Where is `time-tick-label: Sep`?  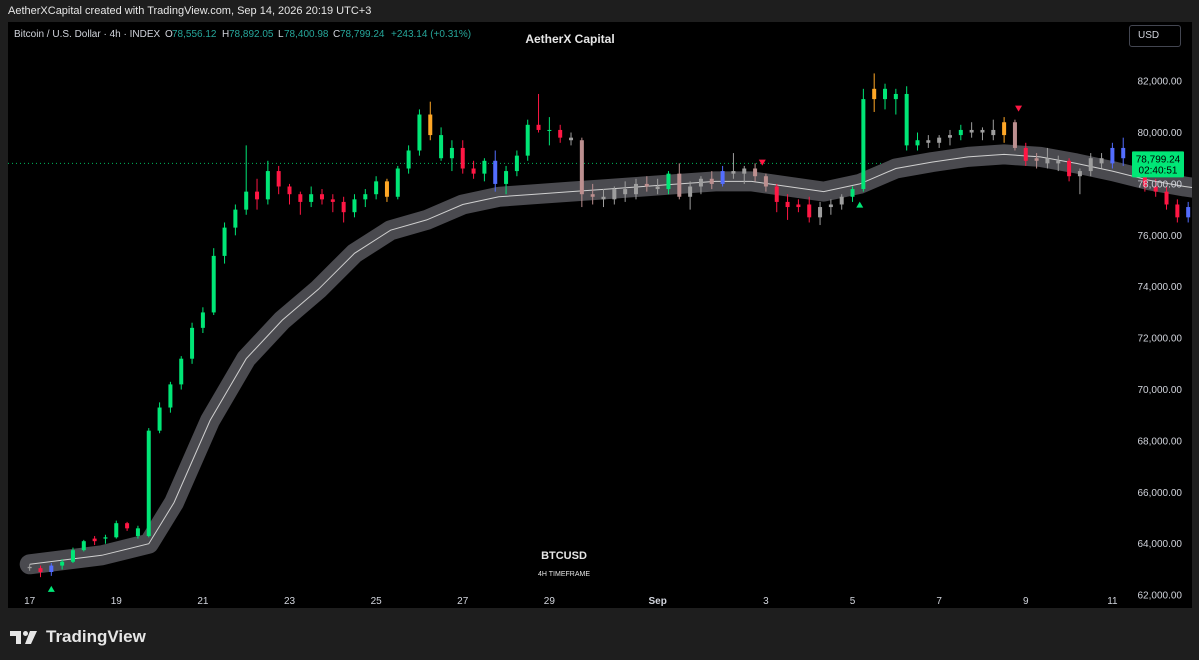
time-tick-label: Sep is located at coordinates (657, 601).